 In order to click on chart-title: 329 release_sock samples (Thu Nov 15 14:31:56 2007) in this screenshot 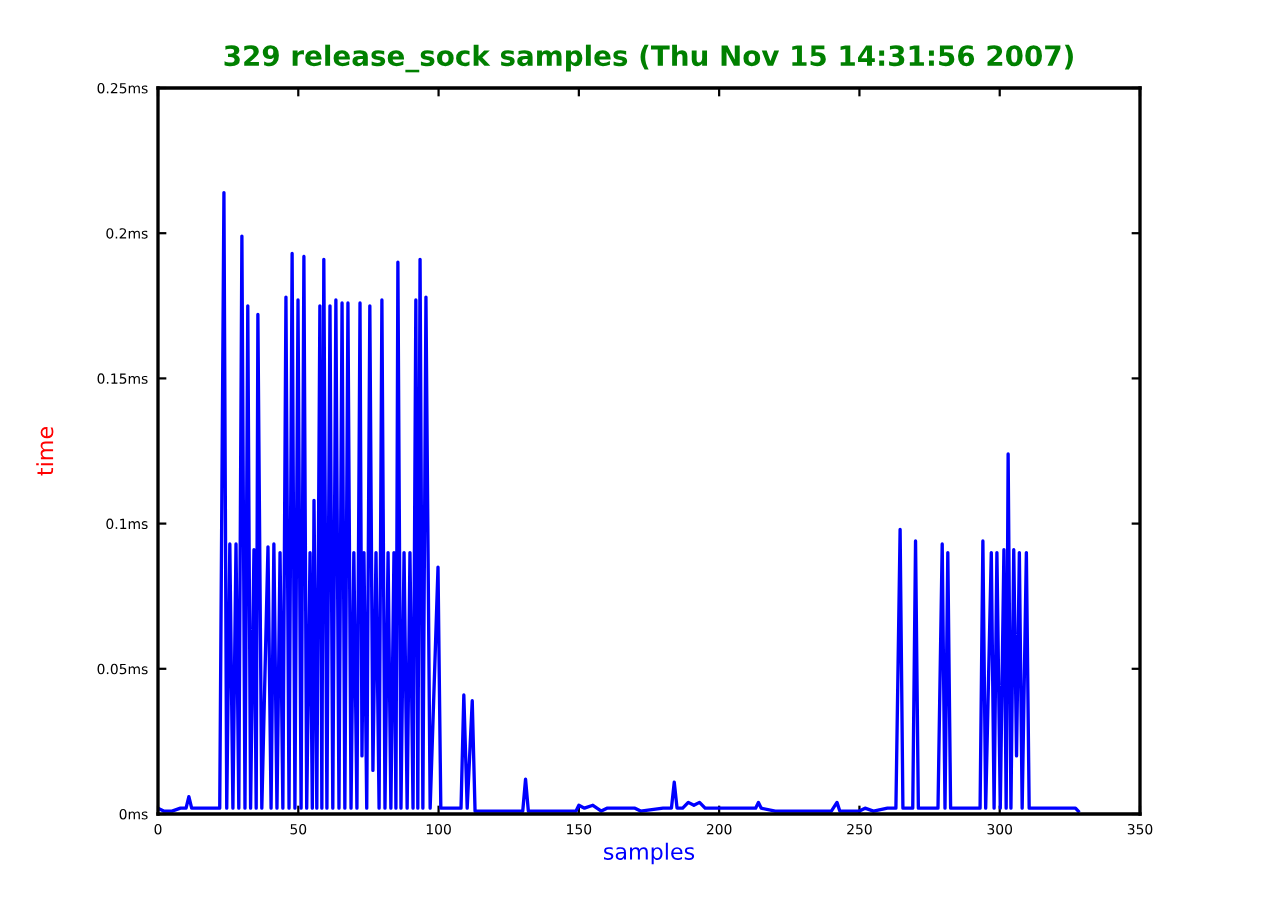, I will do `click(648, 58)`.